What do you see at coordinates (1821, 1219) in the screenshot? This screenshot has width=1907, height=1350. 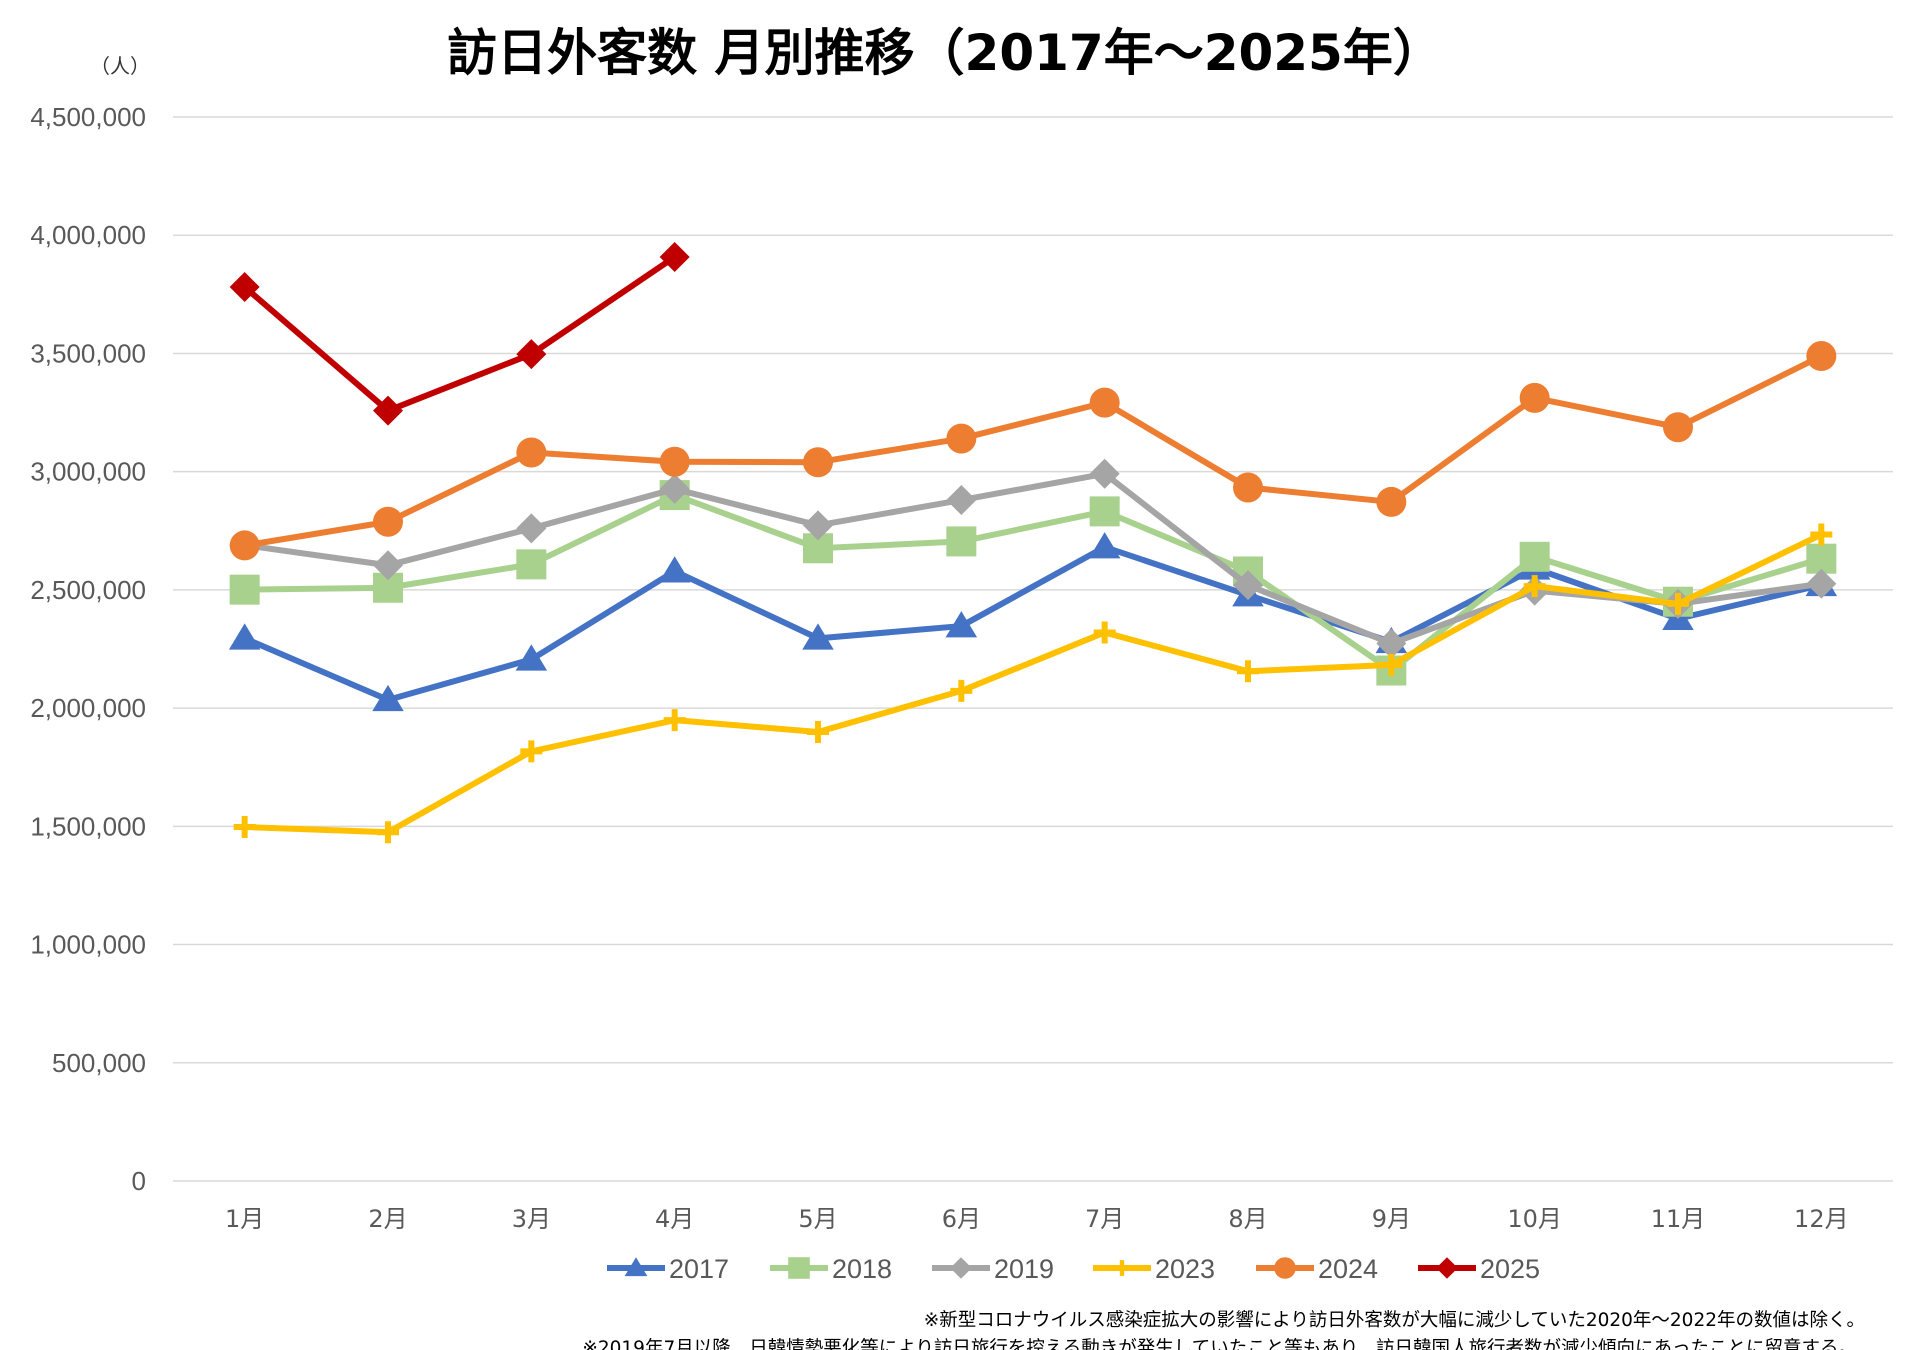 I see `x-tick-label: 12月` at bounding box center [1821, 1219].